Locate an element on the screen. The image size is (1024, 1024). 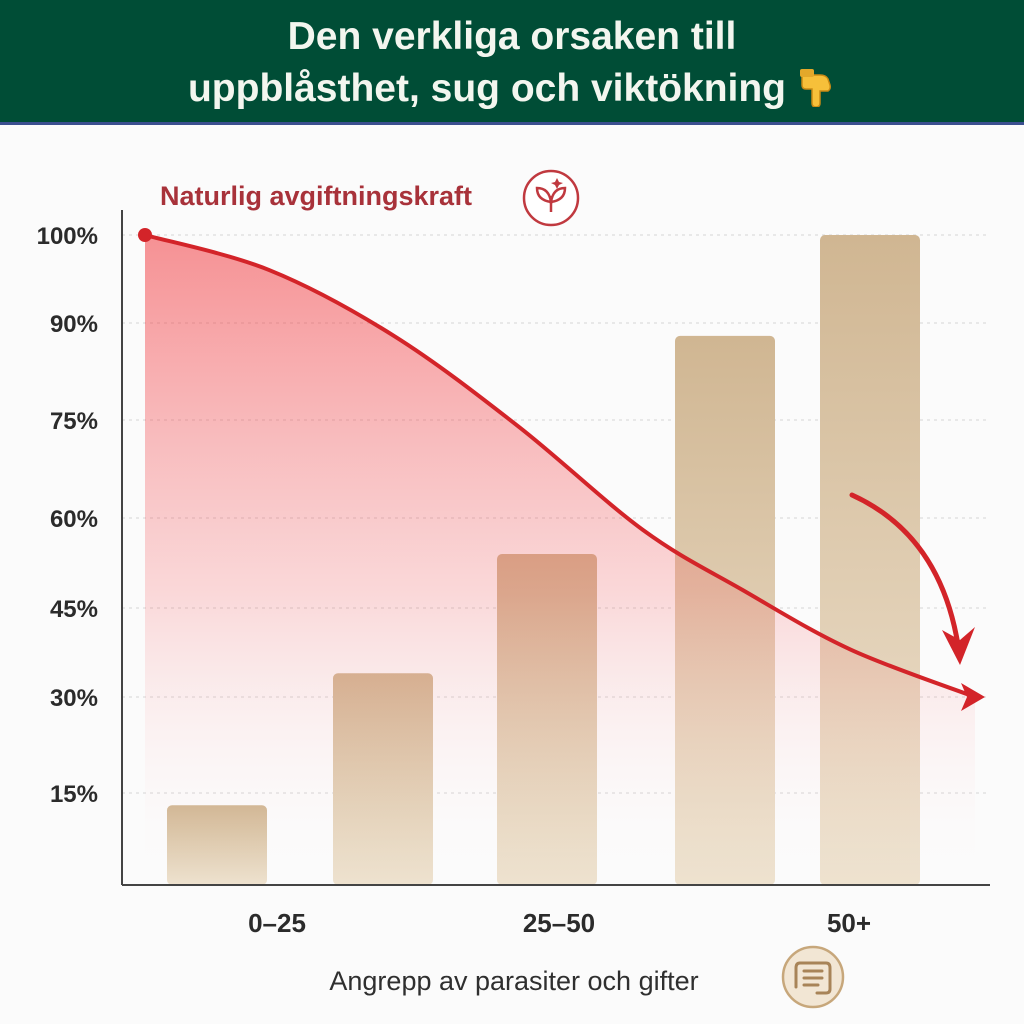
x-axis-title: Angrepp av parasiter och gifter is located at coordinates (513, 981).